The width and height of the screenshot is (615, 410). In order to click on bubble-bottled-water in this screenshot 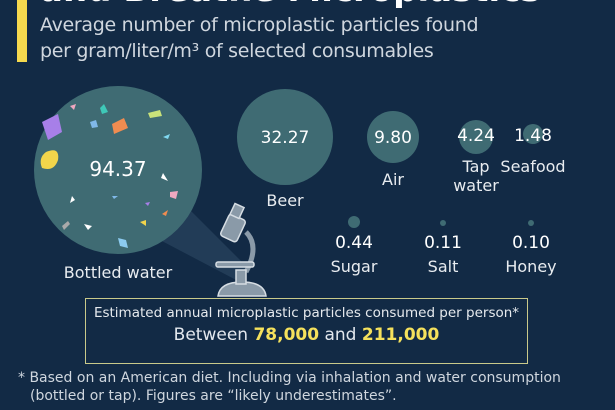, I will do `click(118, 170)`.